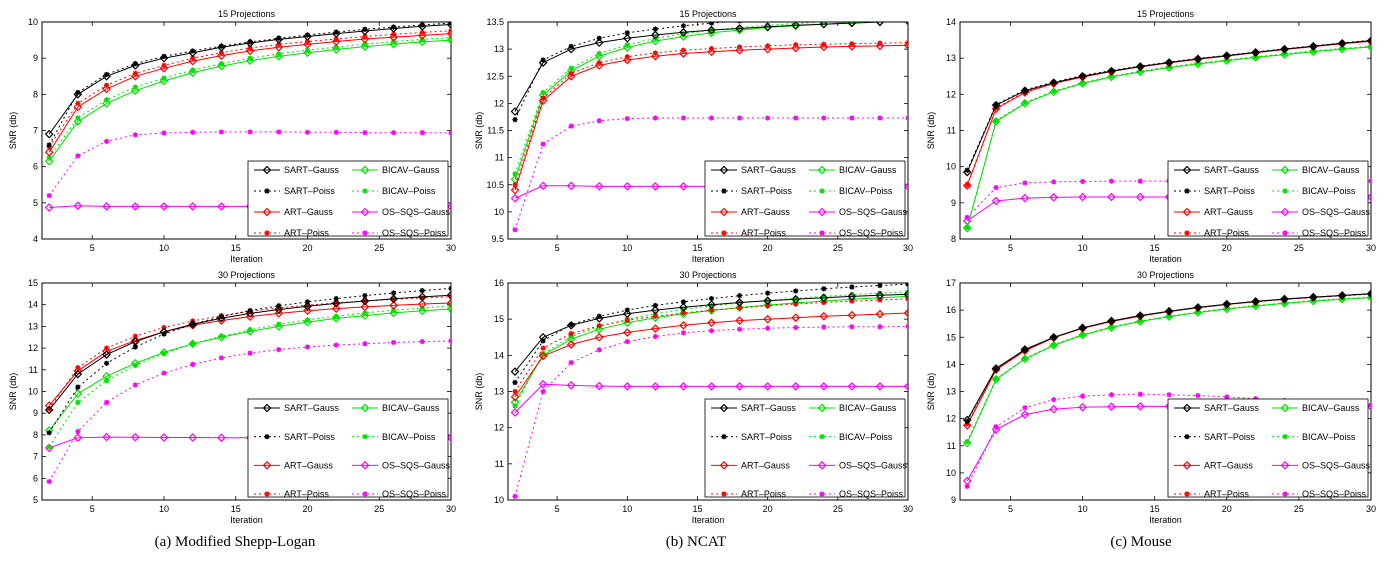  Describe the element at coordinates (953, 203) in the screenshot. I see `y-tick-label: 9` at that location.